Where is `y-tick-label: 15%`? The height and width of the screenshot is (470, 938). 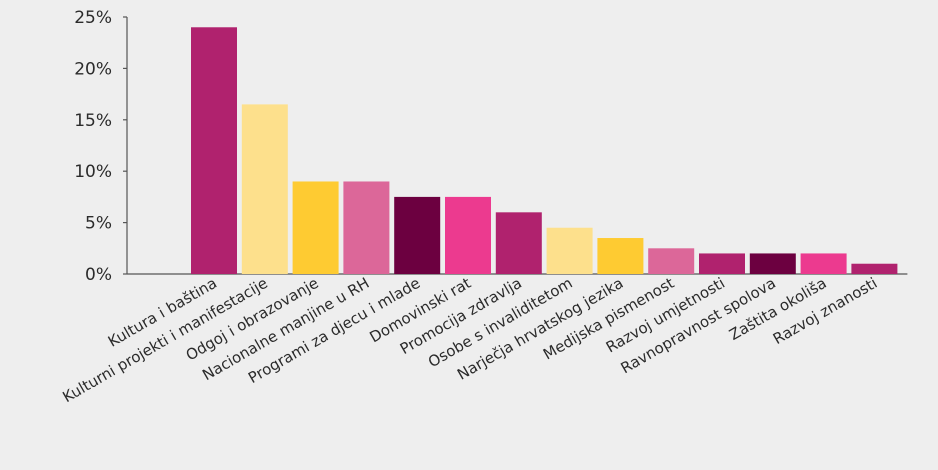 y-tick-label: 15% is located at coordinates (93, 121).